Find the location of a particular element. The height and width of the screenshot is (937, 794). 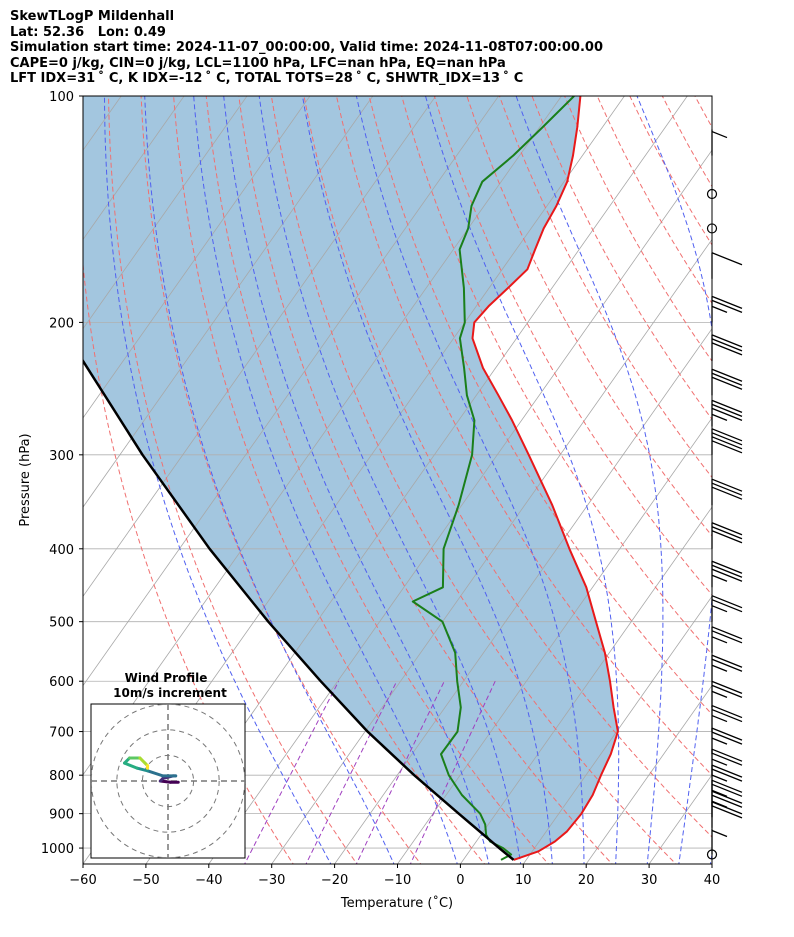

x-tick-label: −50 is located at coordinates (145, 880).